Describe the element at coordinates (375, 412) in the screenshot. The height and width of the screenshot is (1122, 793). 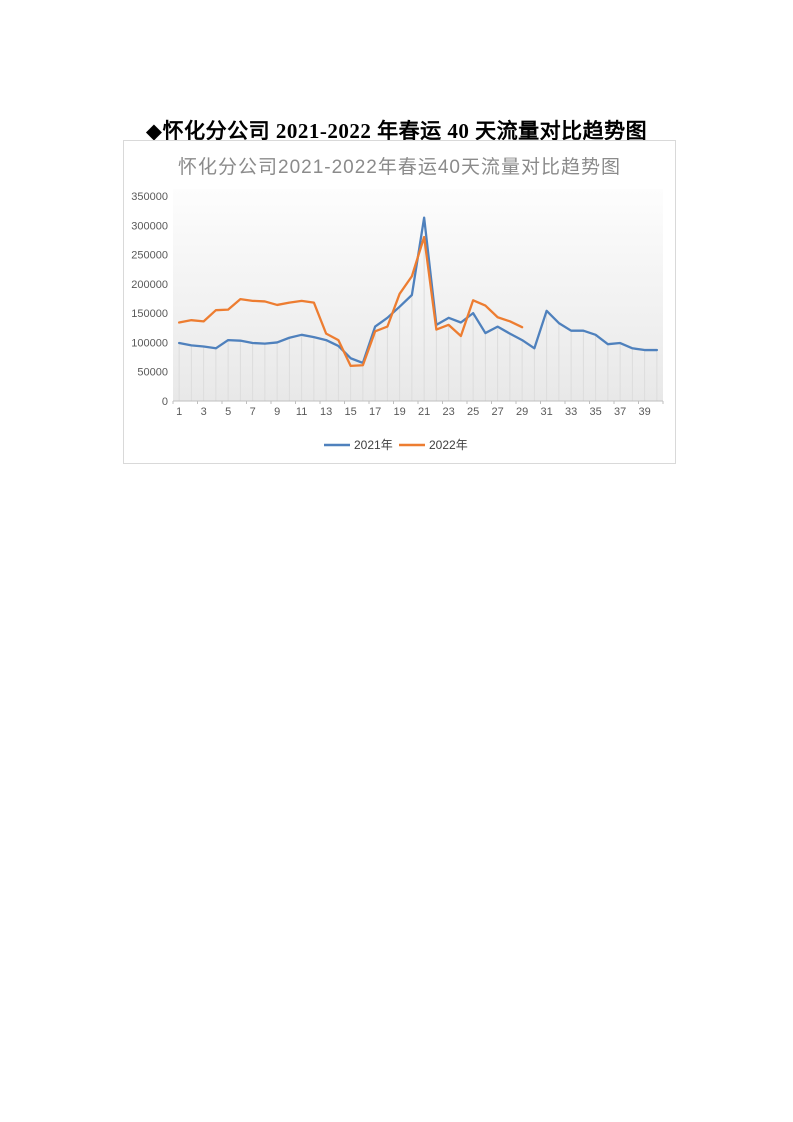
I see `x-axis-tick-label: 17` at that location.